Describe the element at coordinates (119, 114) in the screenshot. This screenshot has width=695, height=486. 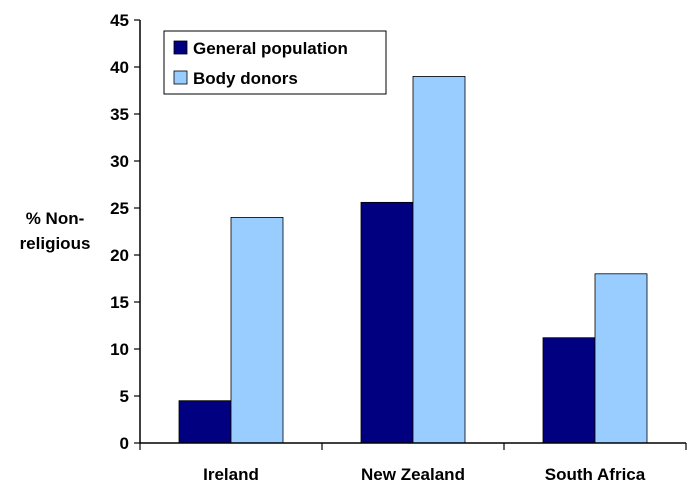
I see `y-tick-label: 35` at that location.